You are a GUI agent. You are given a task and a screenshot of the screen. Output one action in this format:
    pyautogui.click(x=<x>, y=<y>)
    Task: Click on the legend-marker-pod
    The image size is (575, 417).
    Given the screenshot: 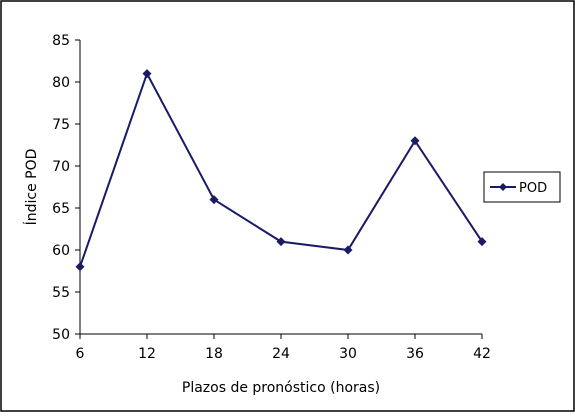 What is the action you would take?
    pyautogui.click(x=503, y=187)
    